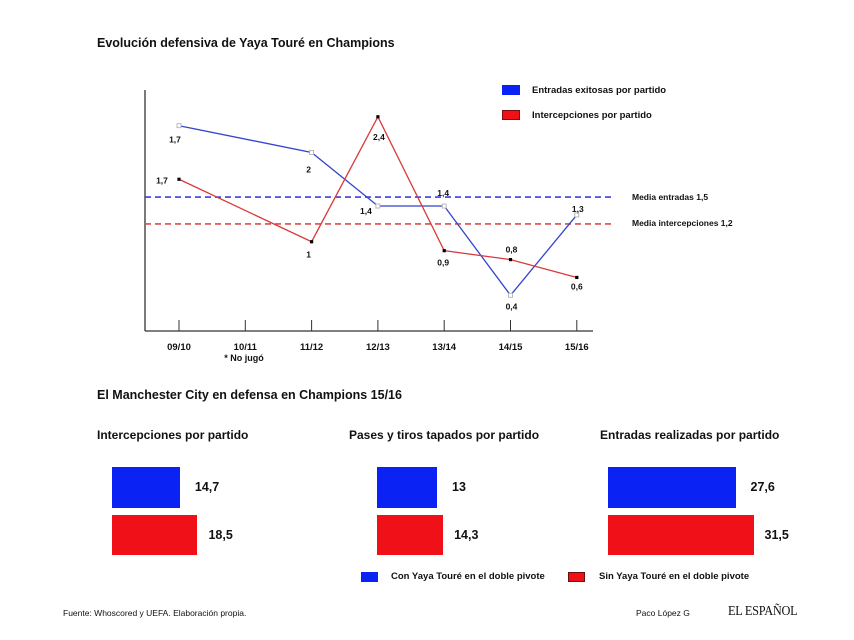 Image resolution: width=854 pixels, height=640 pixels. What do you see at coordinates (308, 169) in the screenshot?
I see `data-label: 2` at bounding box center [308, 169].